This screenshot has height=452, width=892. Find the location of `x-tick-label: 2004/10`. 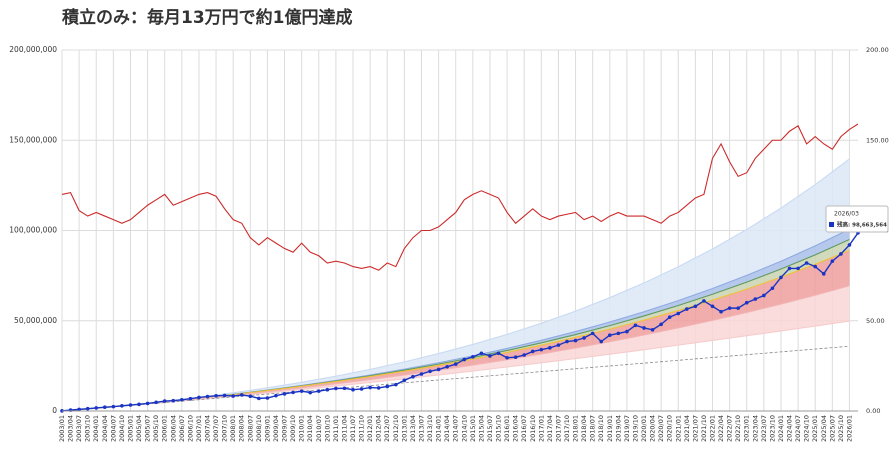

x-tick-label: 2004/10 is located at coordinates (122, 428).